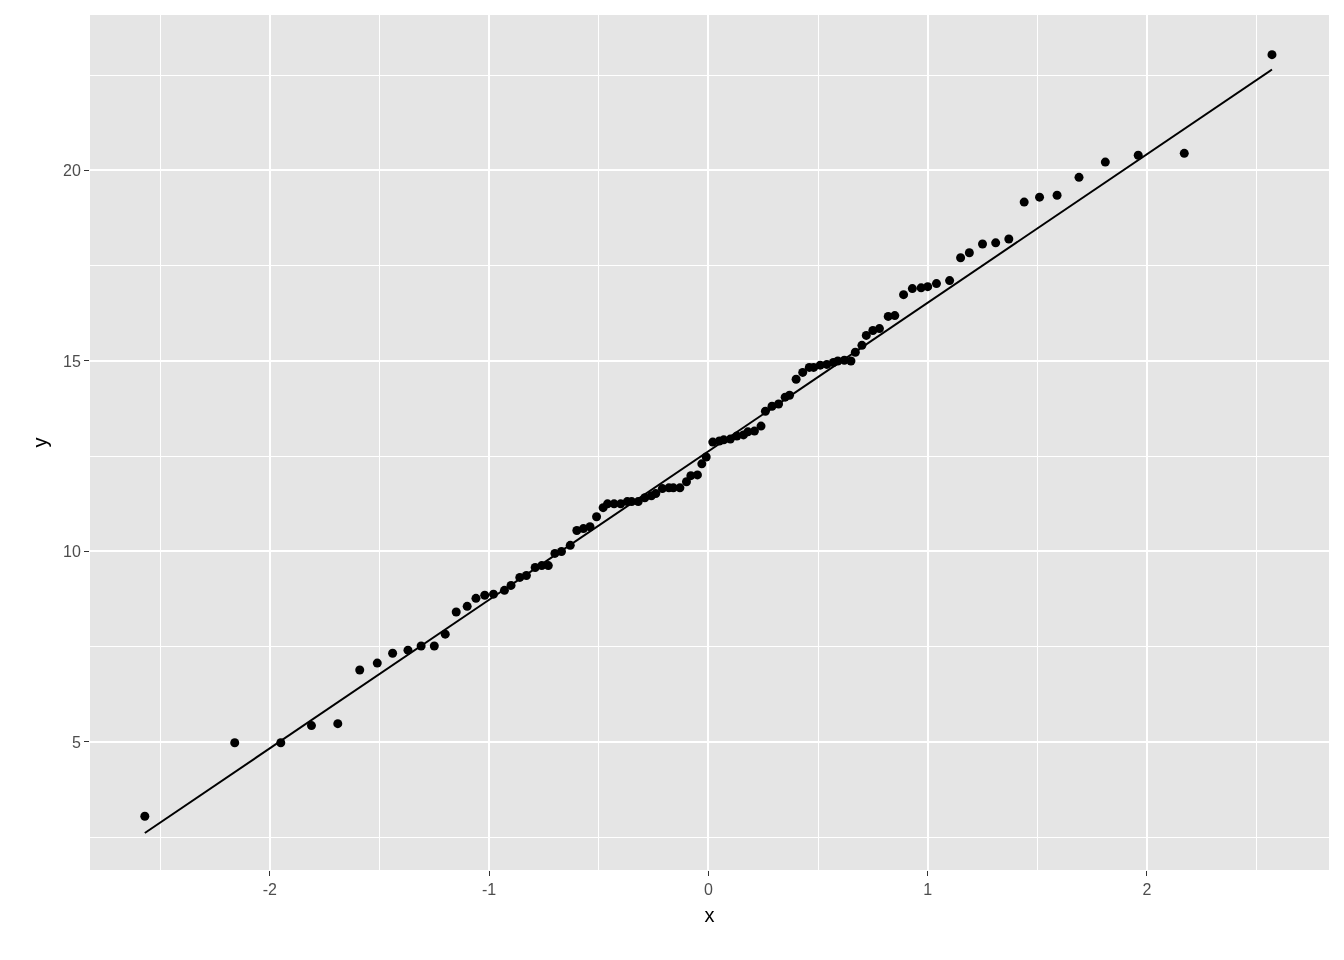 Image resolution: width=1344 pixels, height=960 pixels. Describe the element at coordinates (1147, 890) in the screenshot. I see `x-tick-label: 2` at that location.